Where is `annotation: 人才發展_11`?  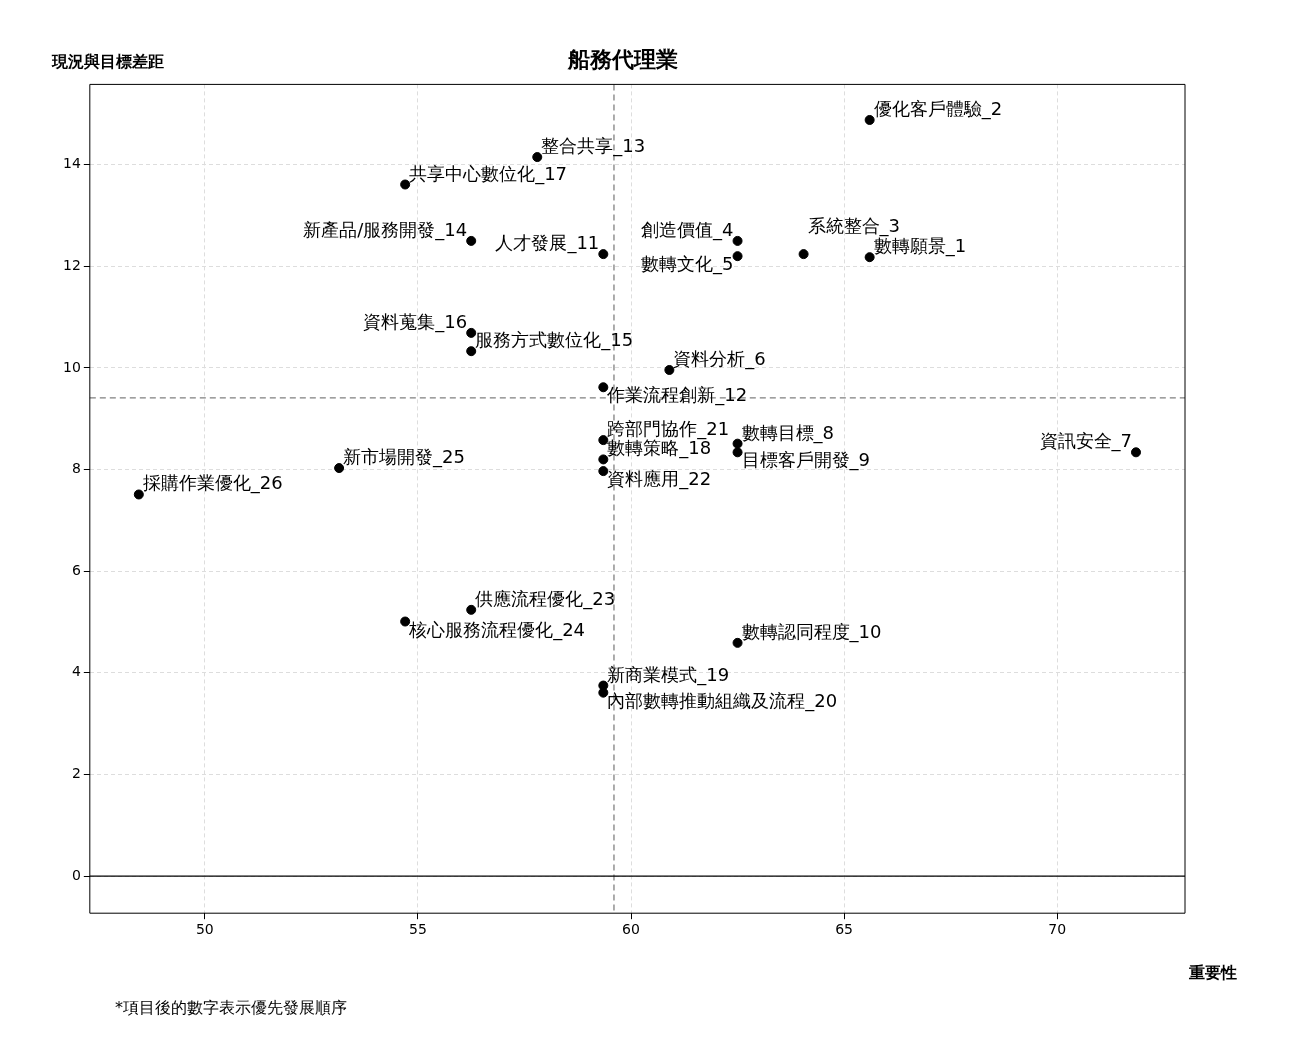
annotation: 人才發展_11 is located at coordinates (547, 243).